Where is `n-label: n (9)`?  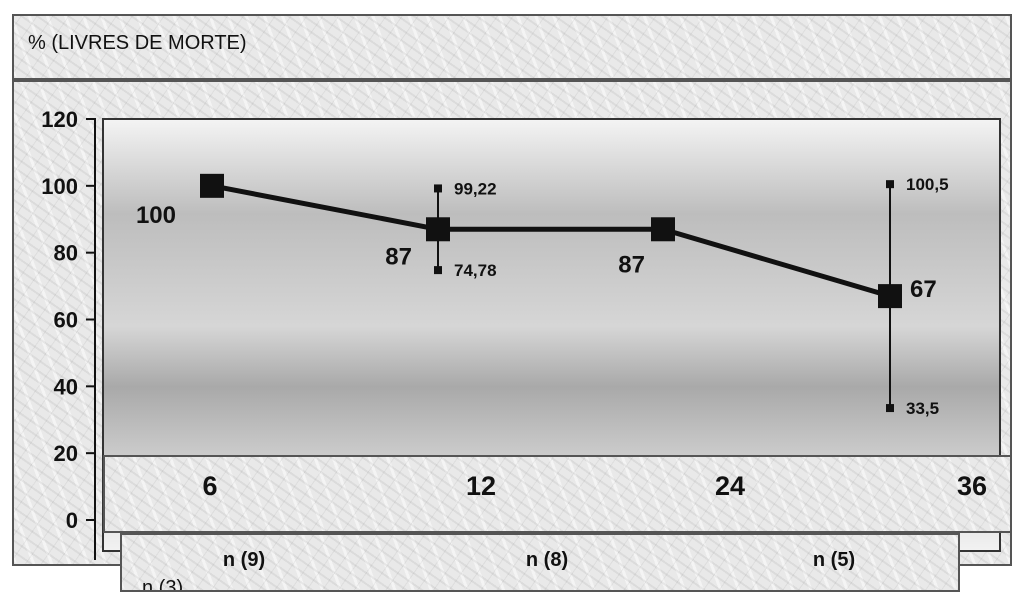
n-label: n (9) is located at coordinates (244, 560).